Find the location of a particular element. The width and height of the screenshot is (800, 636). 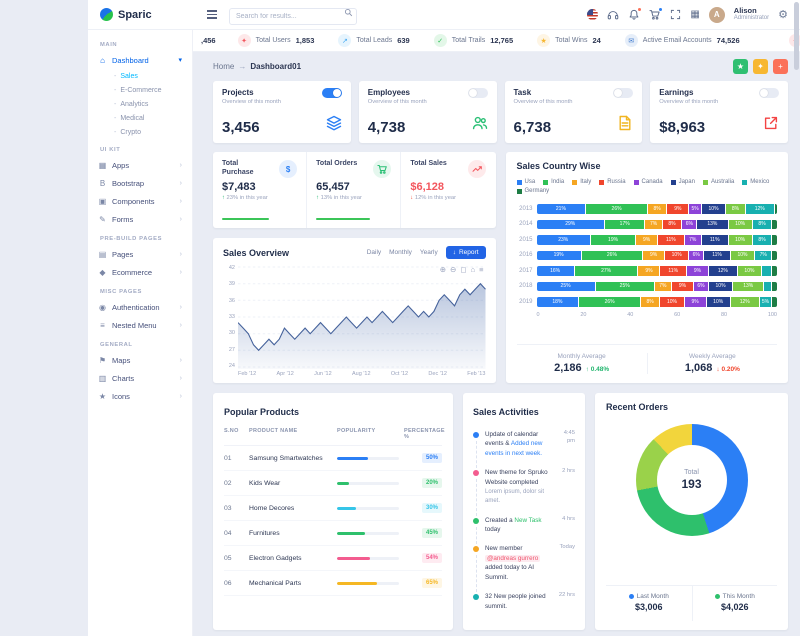

support-headset-icon is located at coordinates (613, 15).